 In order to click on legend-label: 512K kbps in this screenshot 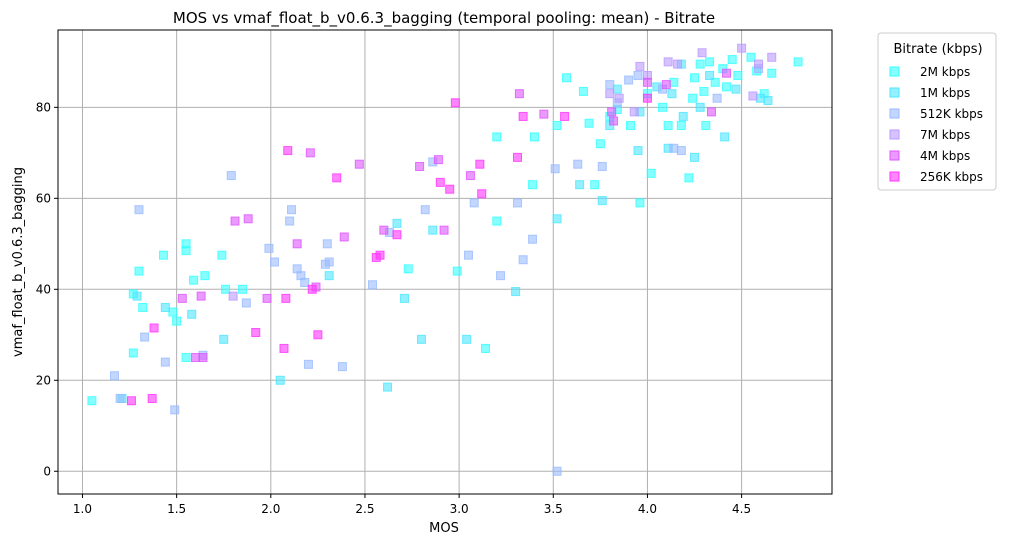, I will do `click(951, 114)`.